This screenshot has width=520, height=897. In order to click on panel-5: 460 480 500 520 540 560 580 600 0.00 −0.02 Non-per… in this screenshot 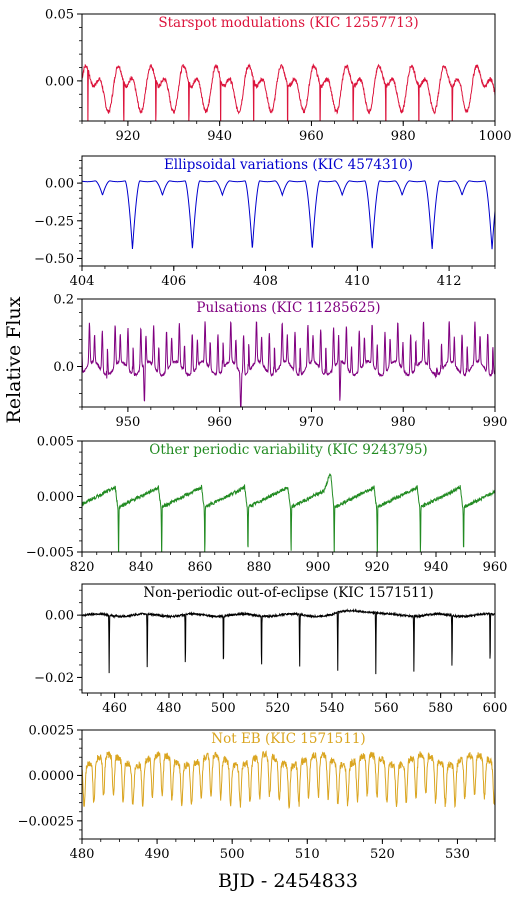, I will do `click(271, 649)`.